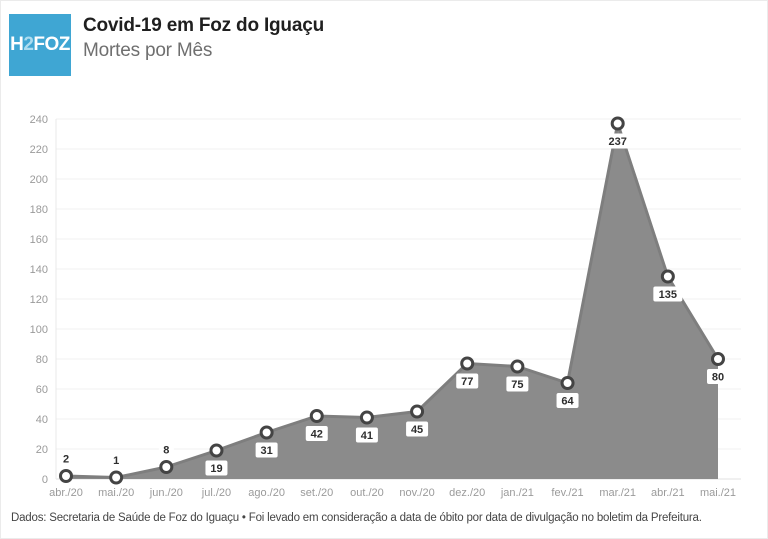  I want to click on x-tick-label: dez./20, so click(467, 493).